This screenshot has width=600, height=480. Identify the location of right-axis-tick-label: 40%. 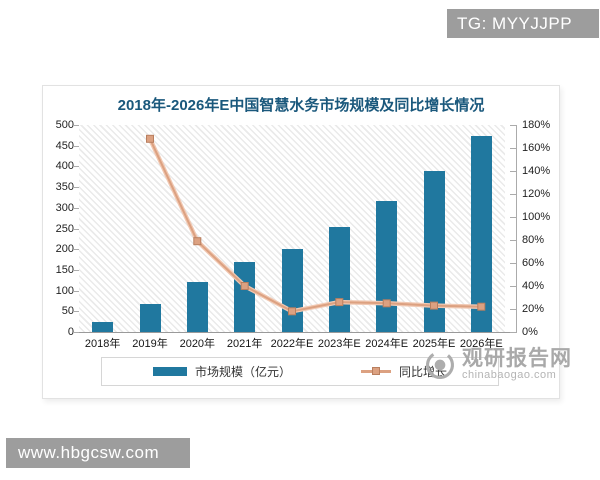
(533, 286).